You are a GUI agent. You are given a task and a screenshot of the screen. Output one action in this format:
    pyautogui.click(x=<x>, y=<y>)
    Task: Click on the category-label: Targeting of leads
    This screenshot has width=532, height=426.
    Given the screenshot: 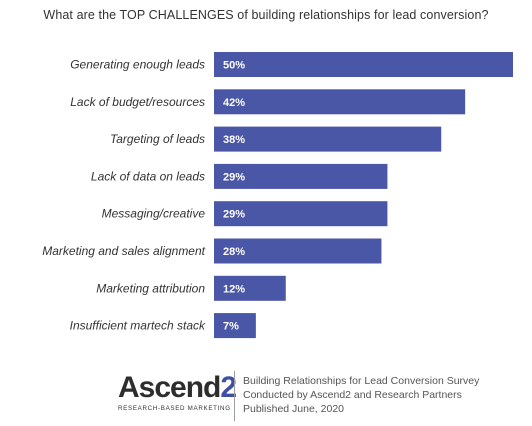 What is the action you would take?
    pyautogui.click(x=157, y=139)
    